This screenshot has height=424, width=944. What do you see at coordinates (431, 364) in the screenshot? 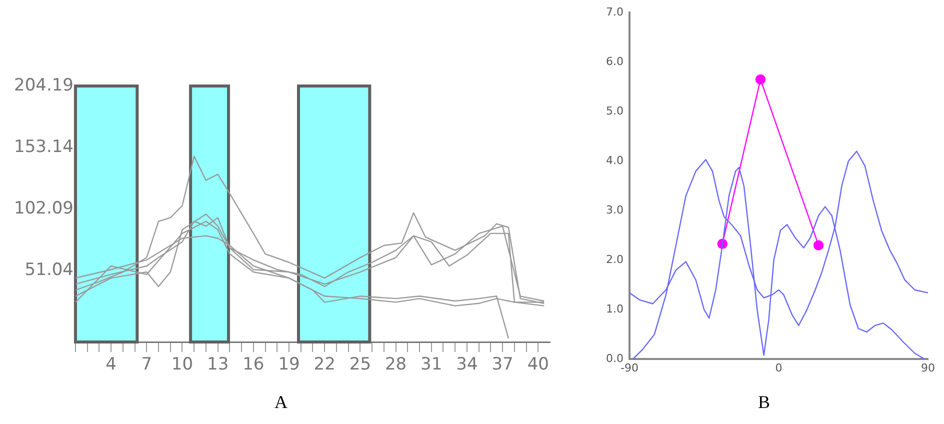
I see `x-tick-label: 31` at bounding box center [431, 364].